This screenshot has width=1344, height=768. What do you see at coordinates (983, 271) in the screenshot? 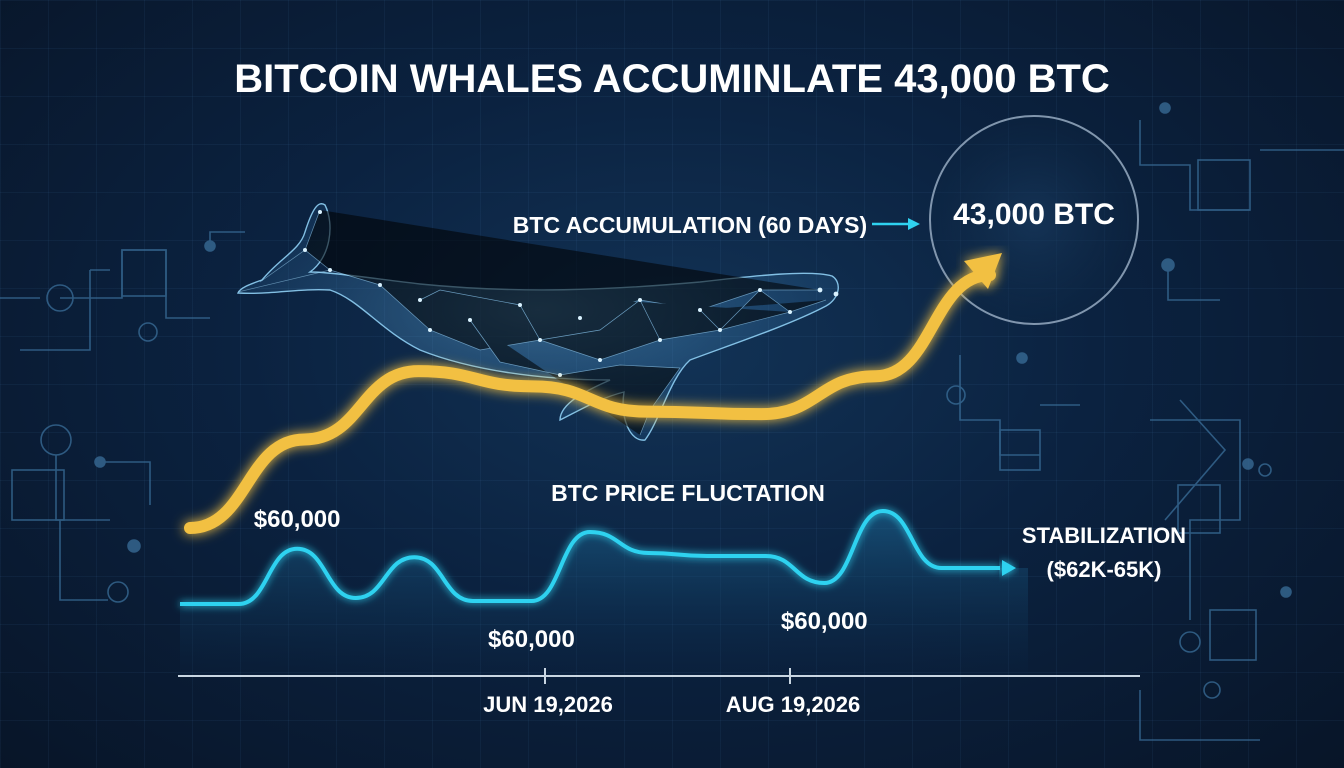
I see `accumulation-arrowhead` at bounding box center [983, 271].